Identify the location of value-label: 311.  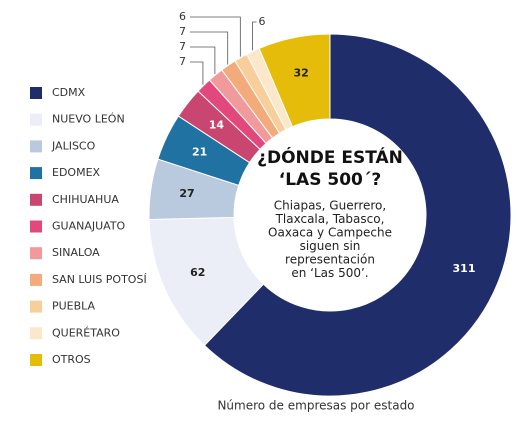
(464, 268).